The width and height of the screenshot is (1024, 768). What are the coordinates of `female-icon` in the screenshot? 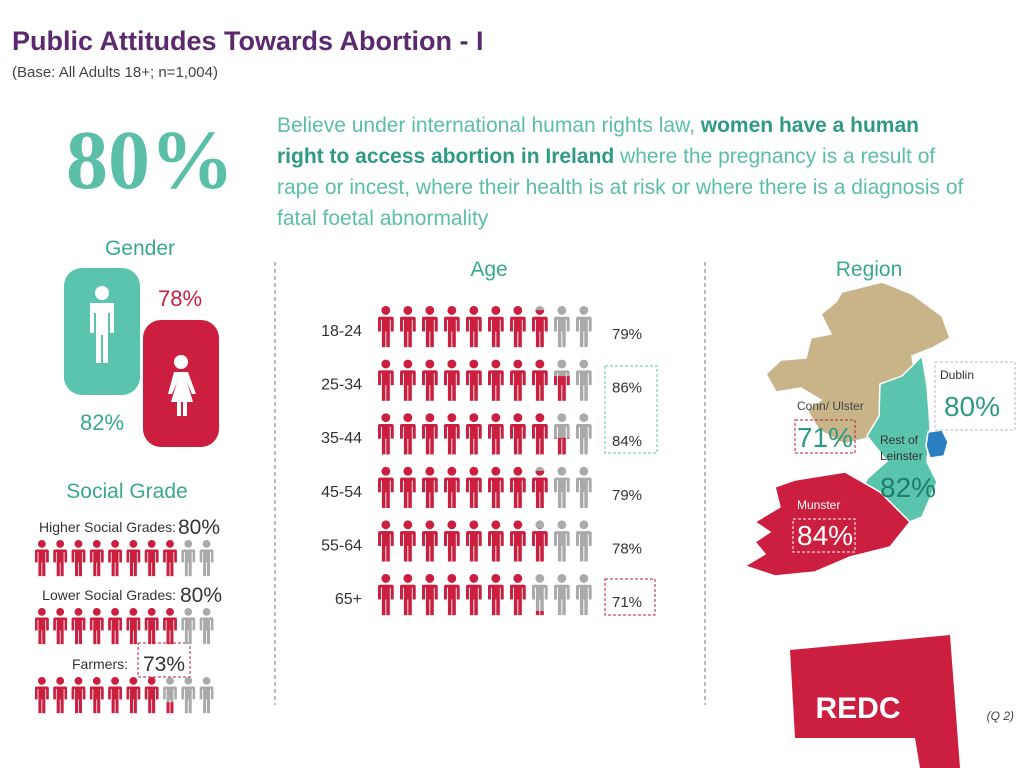 It's located at (182, 385).